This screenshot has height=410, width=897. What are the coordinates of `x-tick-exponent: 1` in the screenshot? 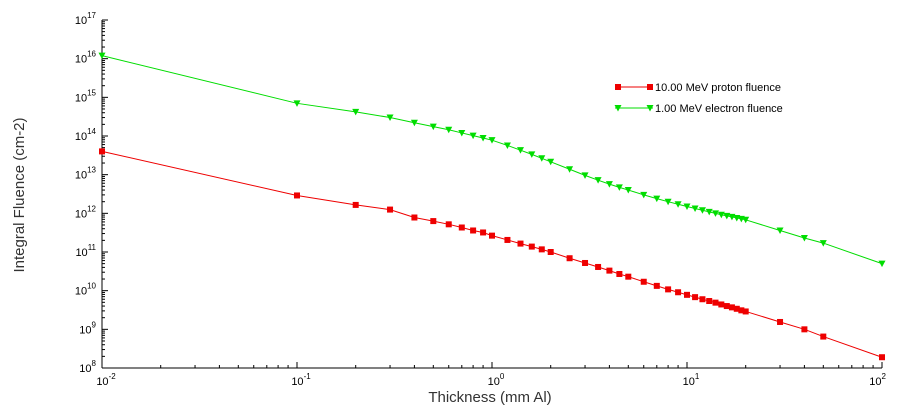 It's located at (697, 376).